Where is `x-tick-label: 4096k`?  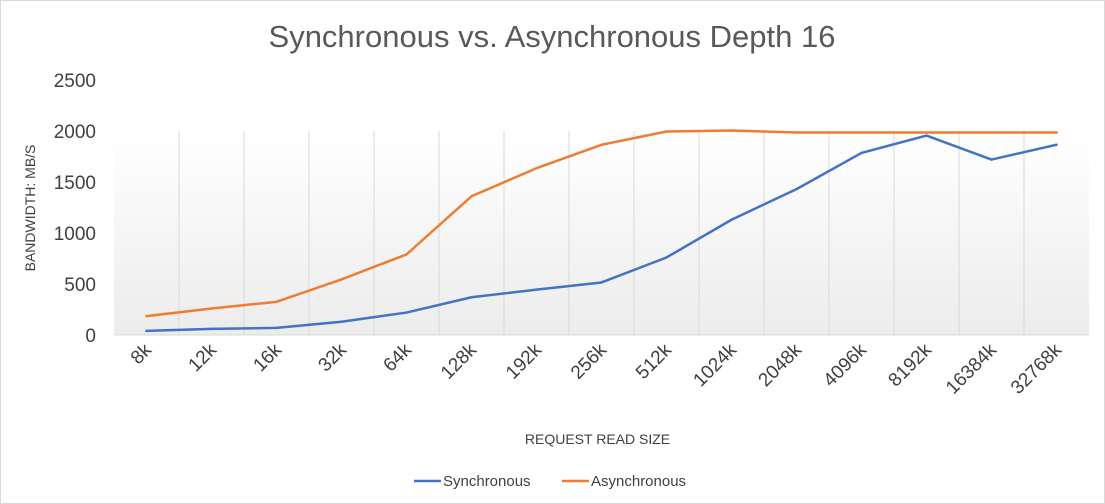
x-tick-label: 4096k is located at coordinates (846, 365).